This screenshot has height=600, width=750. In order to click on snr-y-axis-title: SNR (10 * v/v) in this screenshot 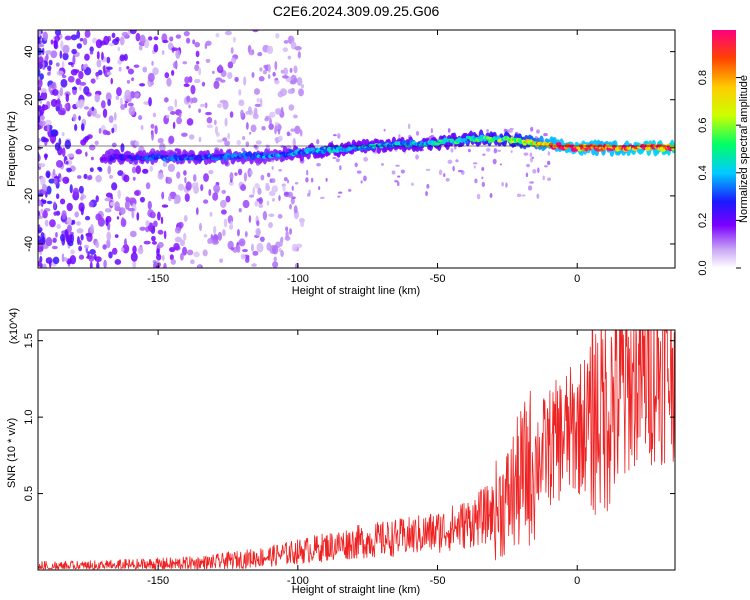, I will do `click(12, 453)`.